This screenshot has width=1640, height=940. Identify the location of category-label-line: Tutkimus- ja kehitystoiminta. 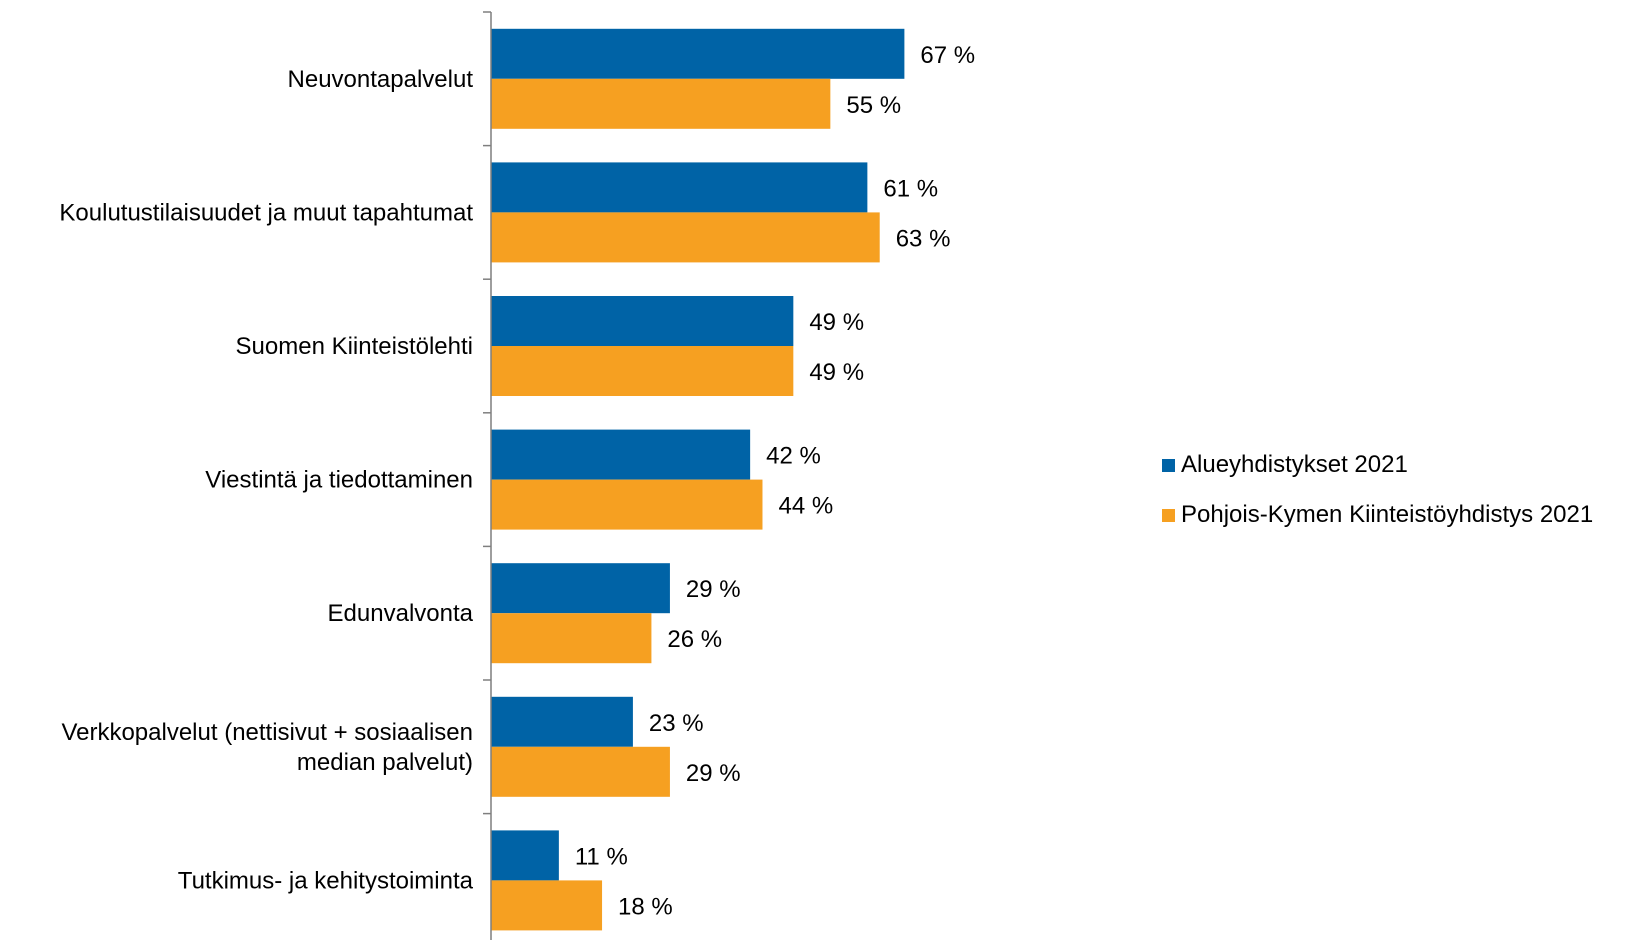
(326, 880).